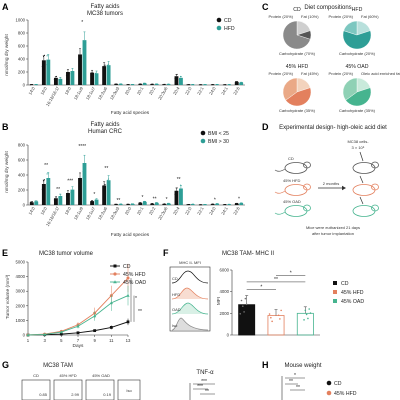 The width and height of the screenshot is (400, 400). I want to click on legend-label-bmi-high: BMI > 30, so click(218, 142).